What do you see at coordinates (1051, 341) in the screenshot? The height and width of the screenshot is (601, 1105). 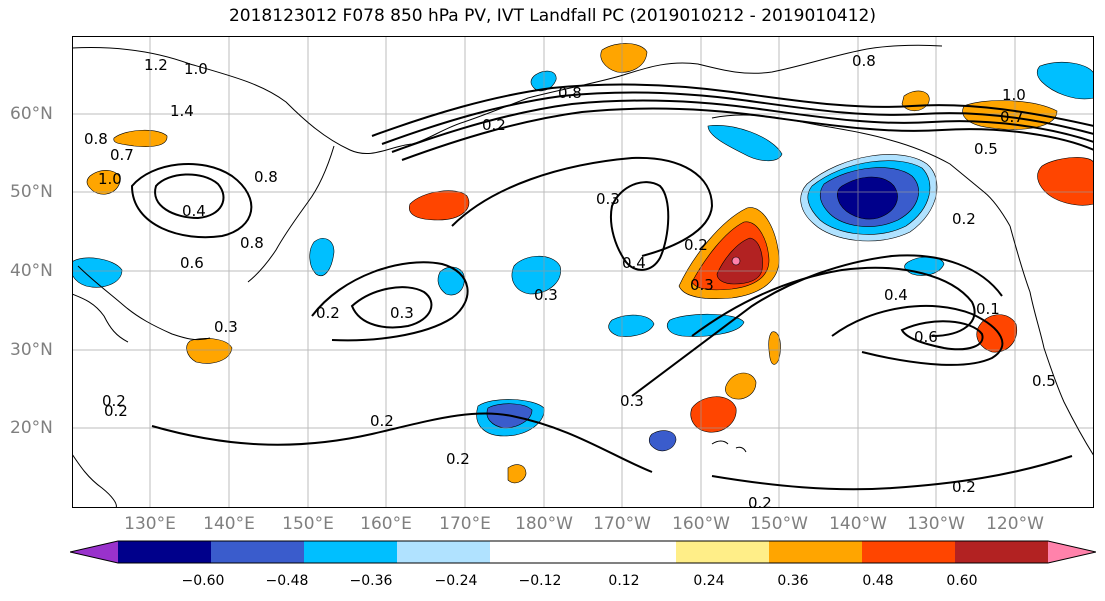 I see `coast-north-america` at bounding box center [1051, 341].